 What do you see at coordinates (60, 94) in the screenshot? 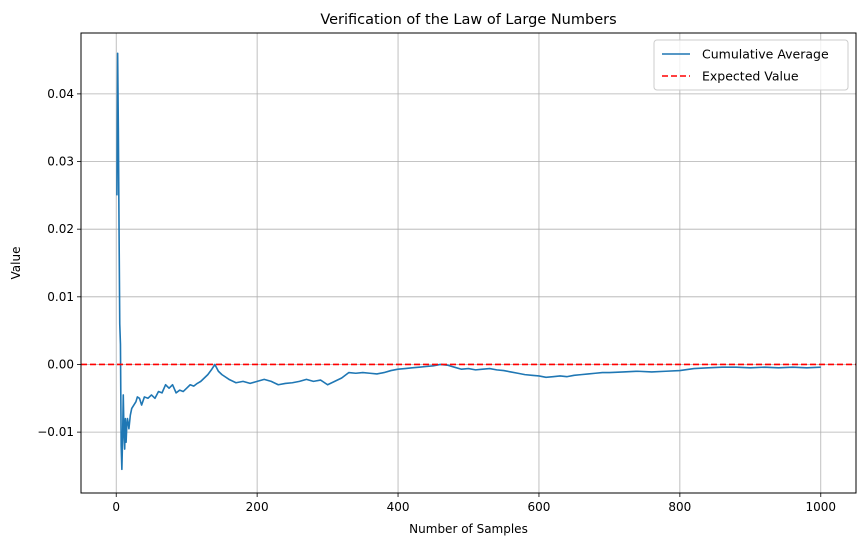
I see `y-tick-label: 0.04` at bounding box center [60, 94].